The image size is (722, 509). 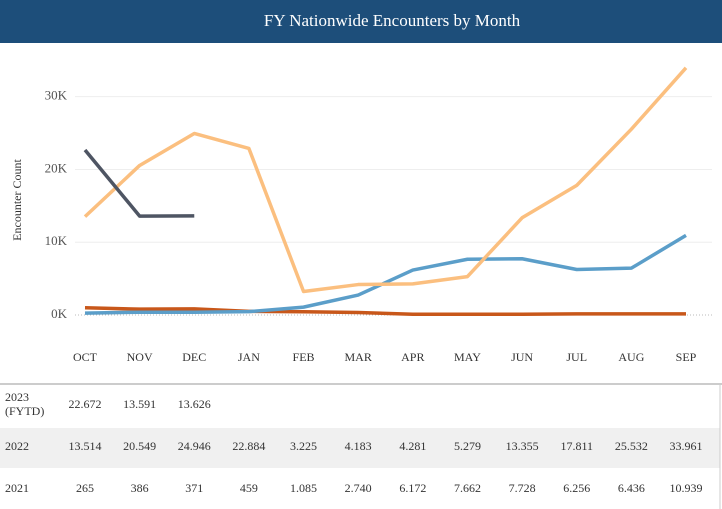 I want to click on table-cell: 7.662, so click(x=467, y=488).